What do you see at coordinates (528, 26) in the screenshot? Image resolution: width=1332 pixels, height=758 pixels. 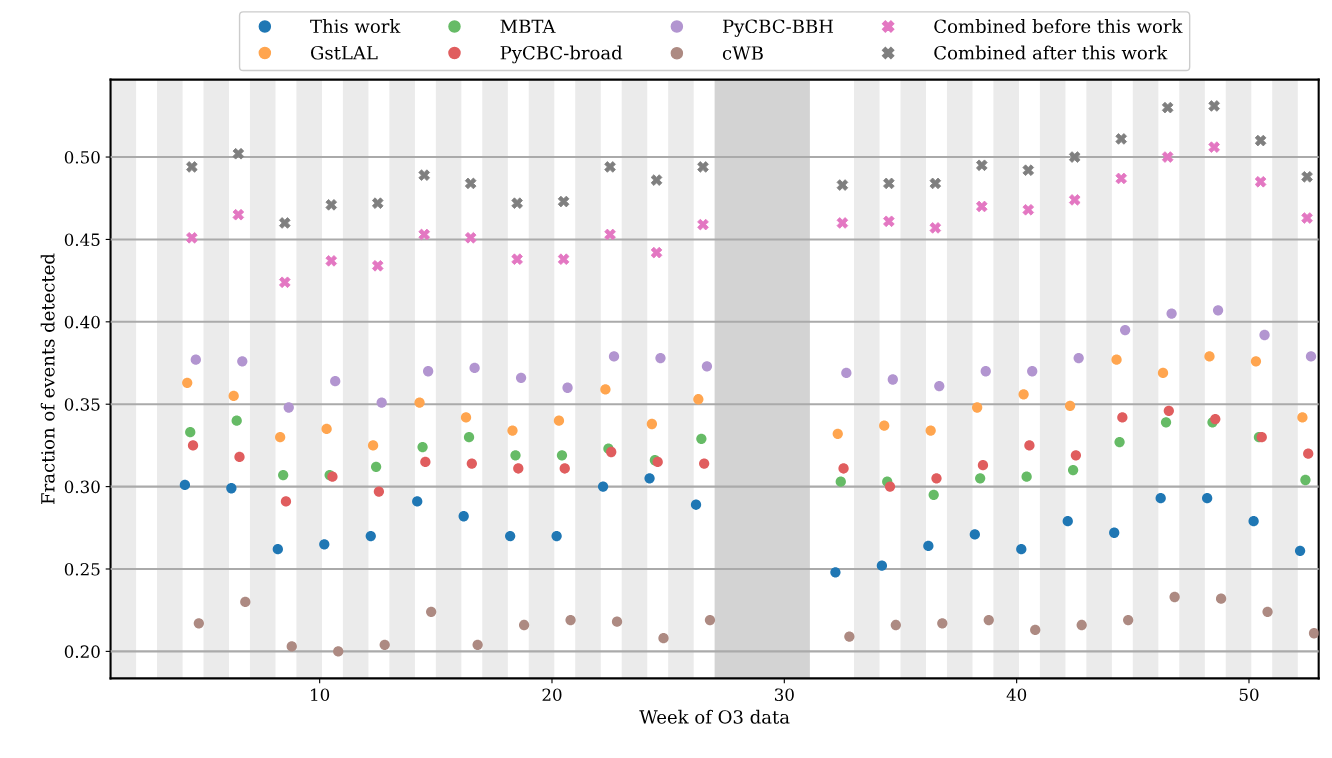 I see `legend-label: MBTA` at bounding box center [528, 26].